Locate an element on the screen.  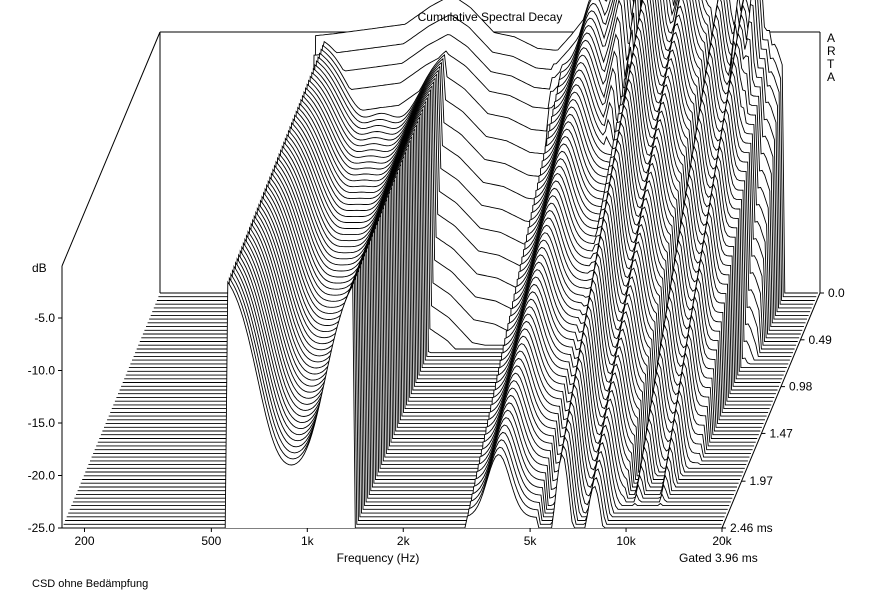
y-tick-label: -10.0 is located at coordinates (42, 371).